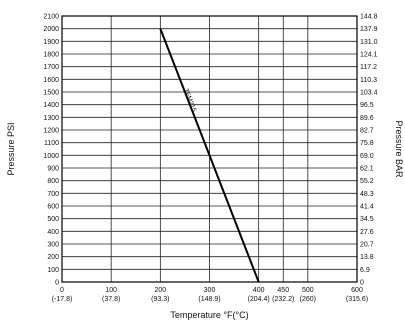  What do you see at coordinates (51, 143) in the screenshot?
I see `y-left-tick-label: 1100` at bounding box center [51, 143].